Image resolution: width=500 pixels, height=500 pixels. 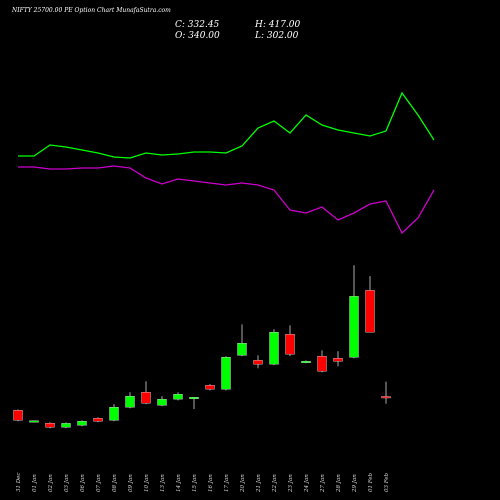 What do you see at coordinates (83, 483) in the screenshot?
I see `x-tick-label: 06 Jan` at bounding box center [83, 483].